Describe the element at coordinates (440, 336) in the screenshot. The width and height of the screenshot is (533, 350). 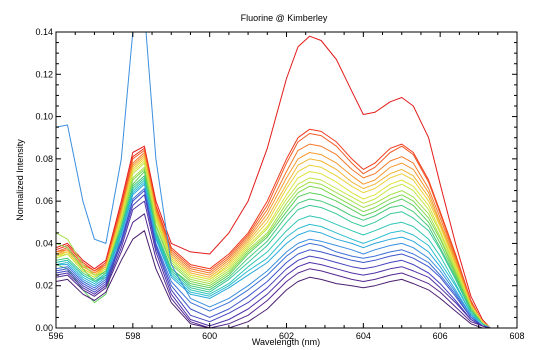
I see `x-tick-label-606: 606` at that location.